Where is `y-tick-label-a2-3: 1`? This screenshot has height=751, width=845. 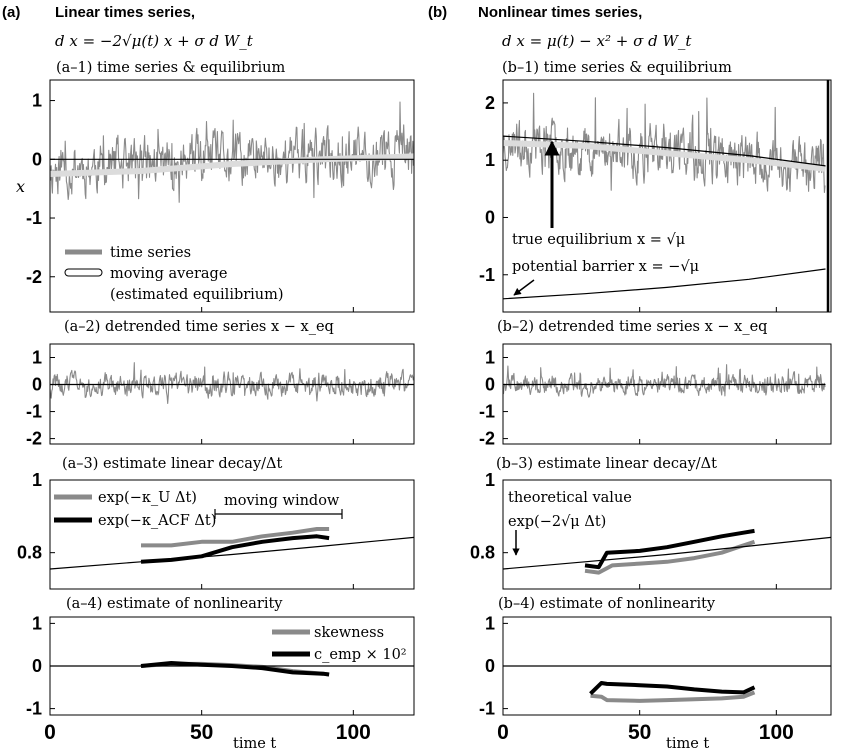 y-tick-label-a2-3: 1 is located at coordinates (37, 358).